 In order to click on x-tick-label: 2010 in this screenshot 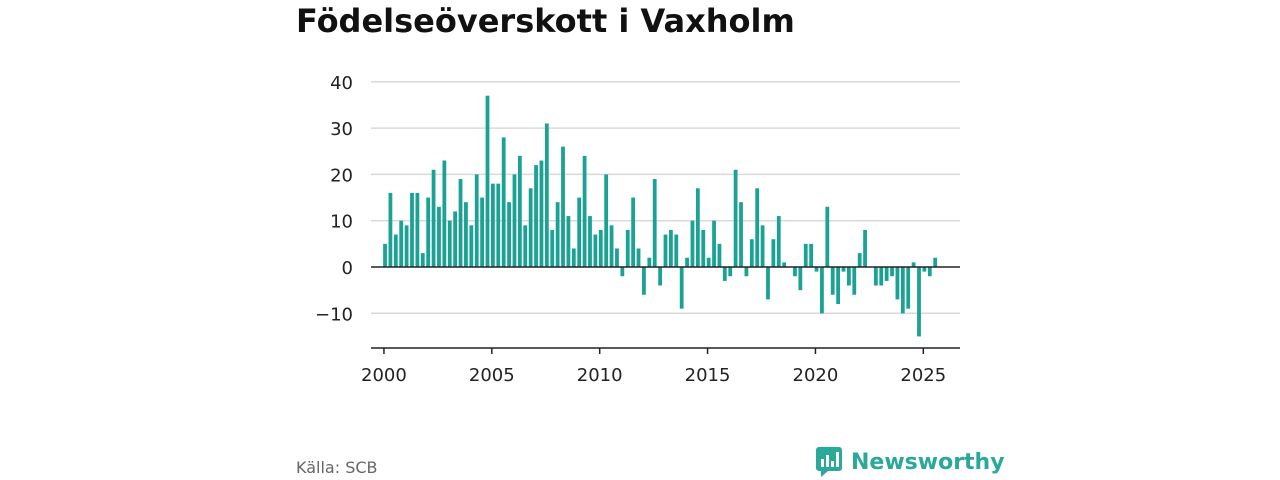, I will do `click(600, 375)`.